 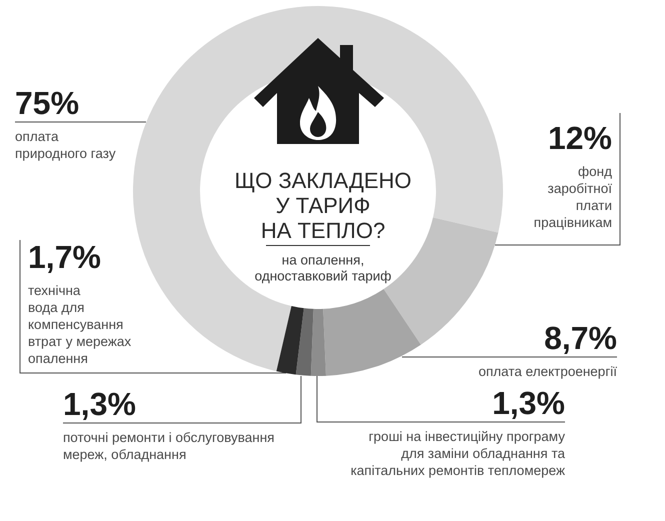 What do you see at coordinates (580, 338) in the screenshot?
I see `data-label: 8,7%` at bounding box center [580, 338].